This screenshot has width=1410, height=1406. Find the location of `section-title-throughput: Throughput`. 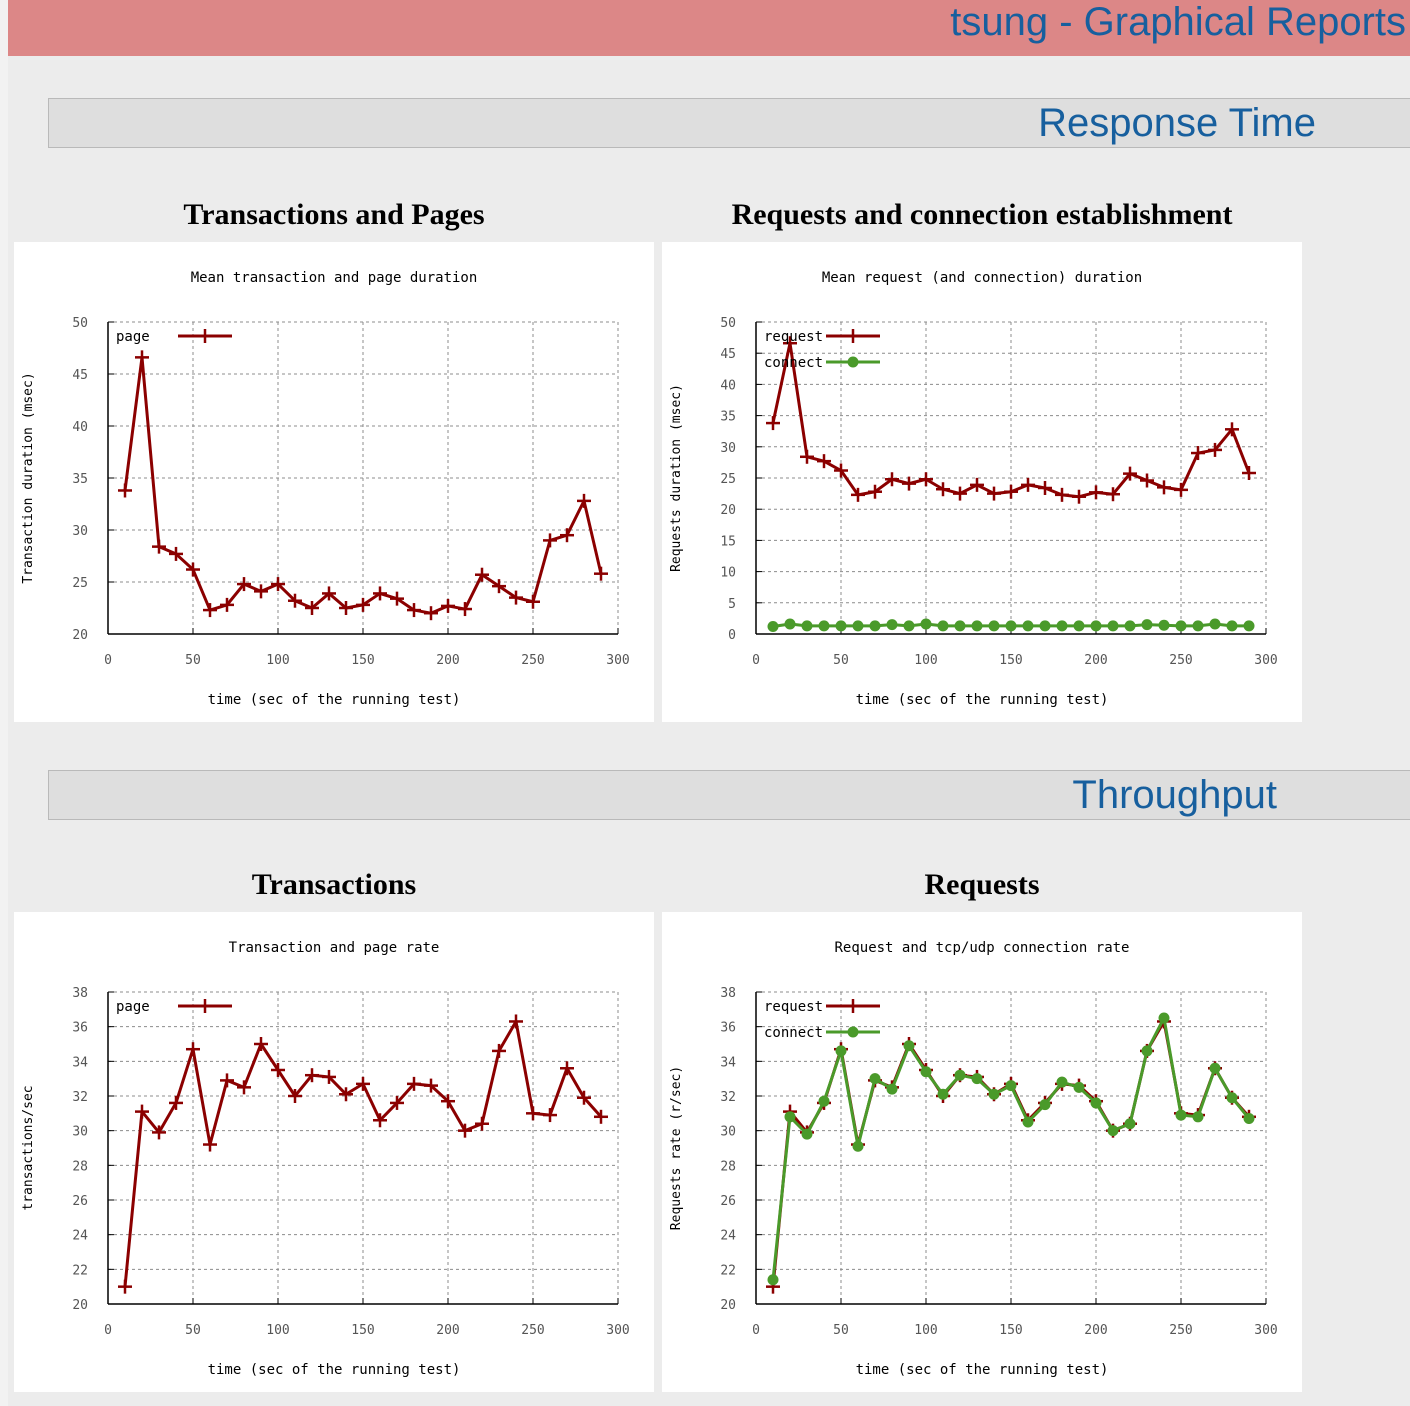

section-title-throughput: Throughput is located at coordinates (1174, 795).